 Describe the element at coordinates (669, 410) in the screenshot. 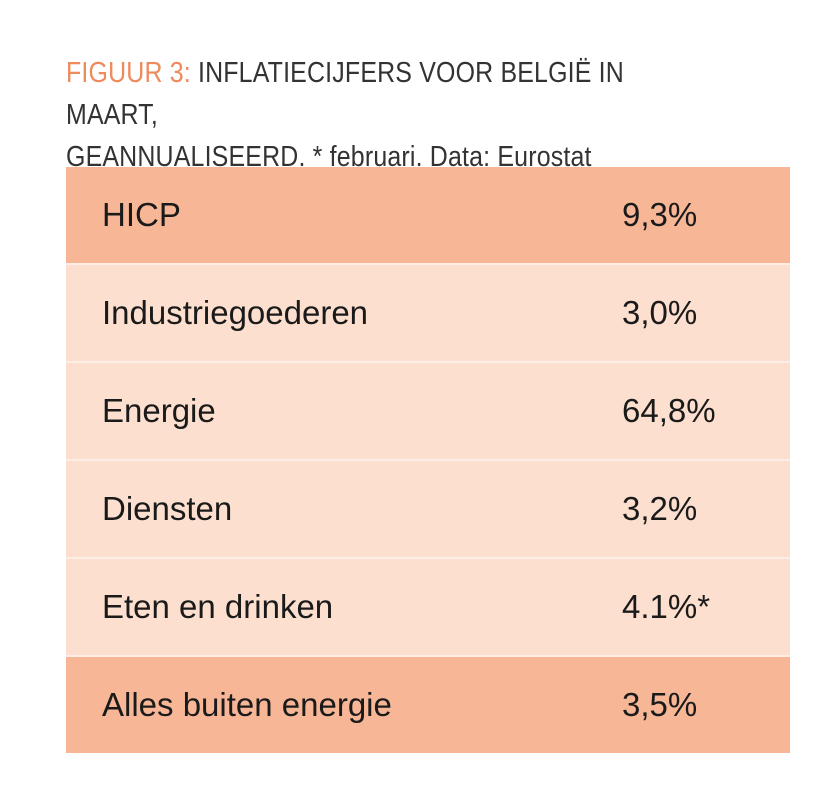

I see `row-value: 64,8%` at that location.